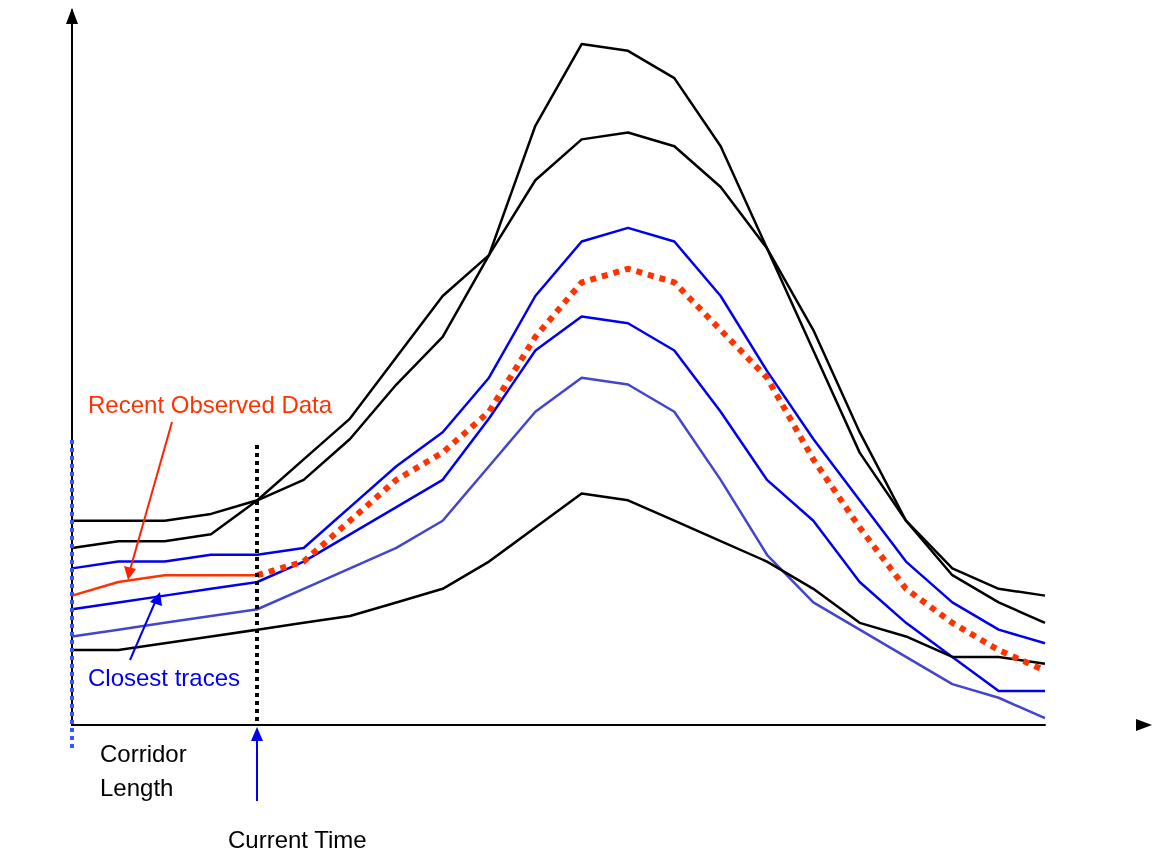 This screenshot has width=1154, height=854. I want to click on text: Corridor Length, so click(147, 770).